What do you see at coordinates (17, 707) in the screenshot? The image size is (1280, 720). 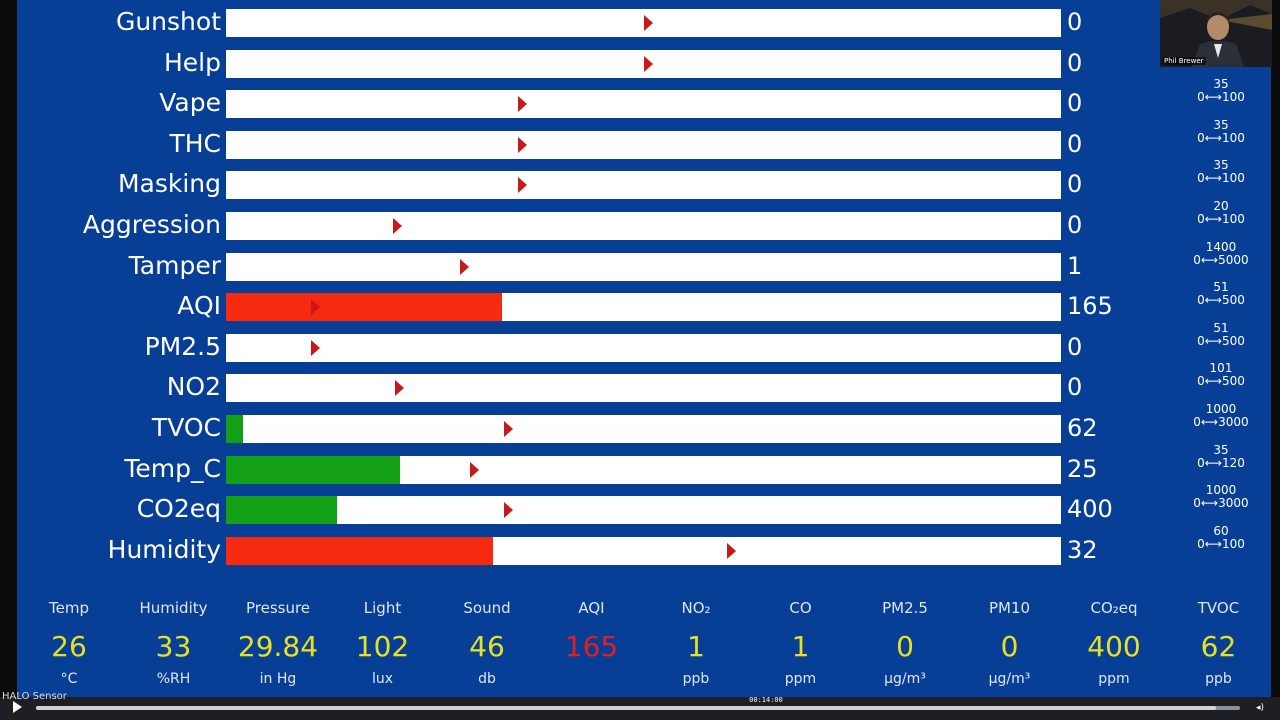 I see `play-icon` at bounding box center [17, 707].